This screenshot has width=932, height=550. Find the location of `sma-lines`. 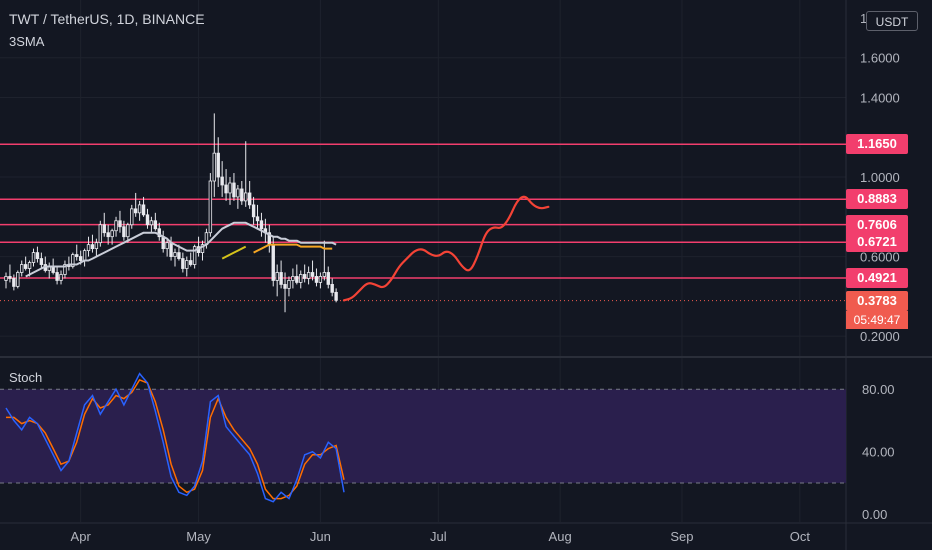

sma-lines is located at coordinates (181, 249).